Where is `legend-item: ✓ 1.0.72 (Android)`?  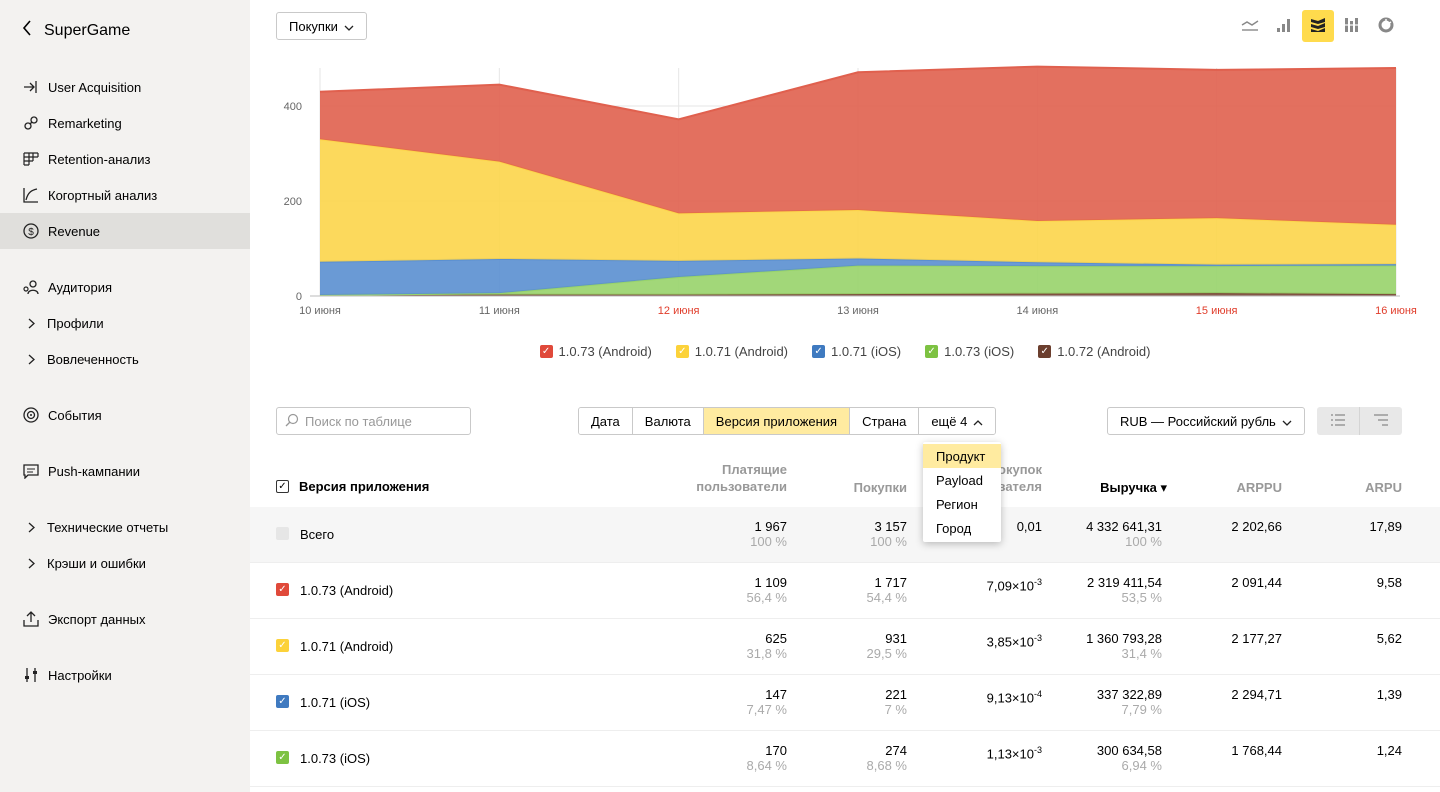
legend-item: ✓ 1.0.72 (Android) is located at coordinates (1094, 351).